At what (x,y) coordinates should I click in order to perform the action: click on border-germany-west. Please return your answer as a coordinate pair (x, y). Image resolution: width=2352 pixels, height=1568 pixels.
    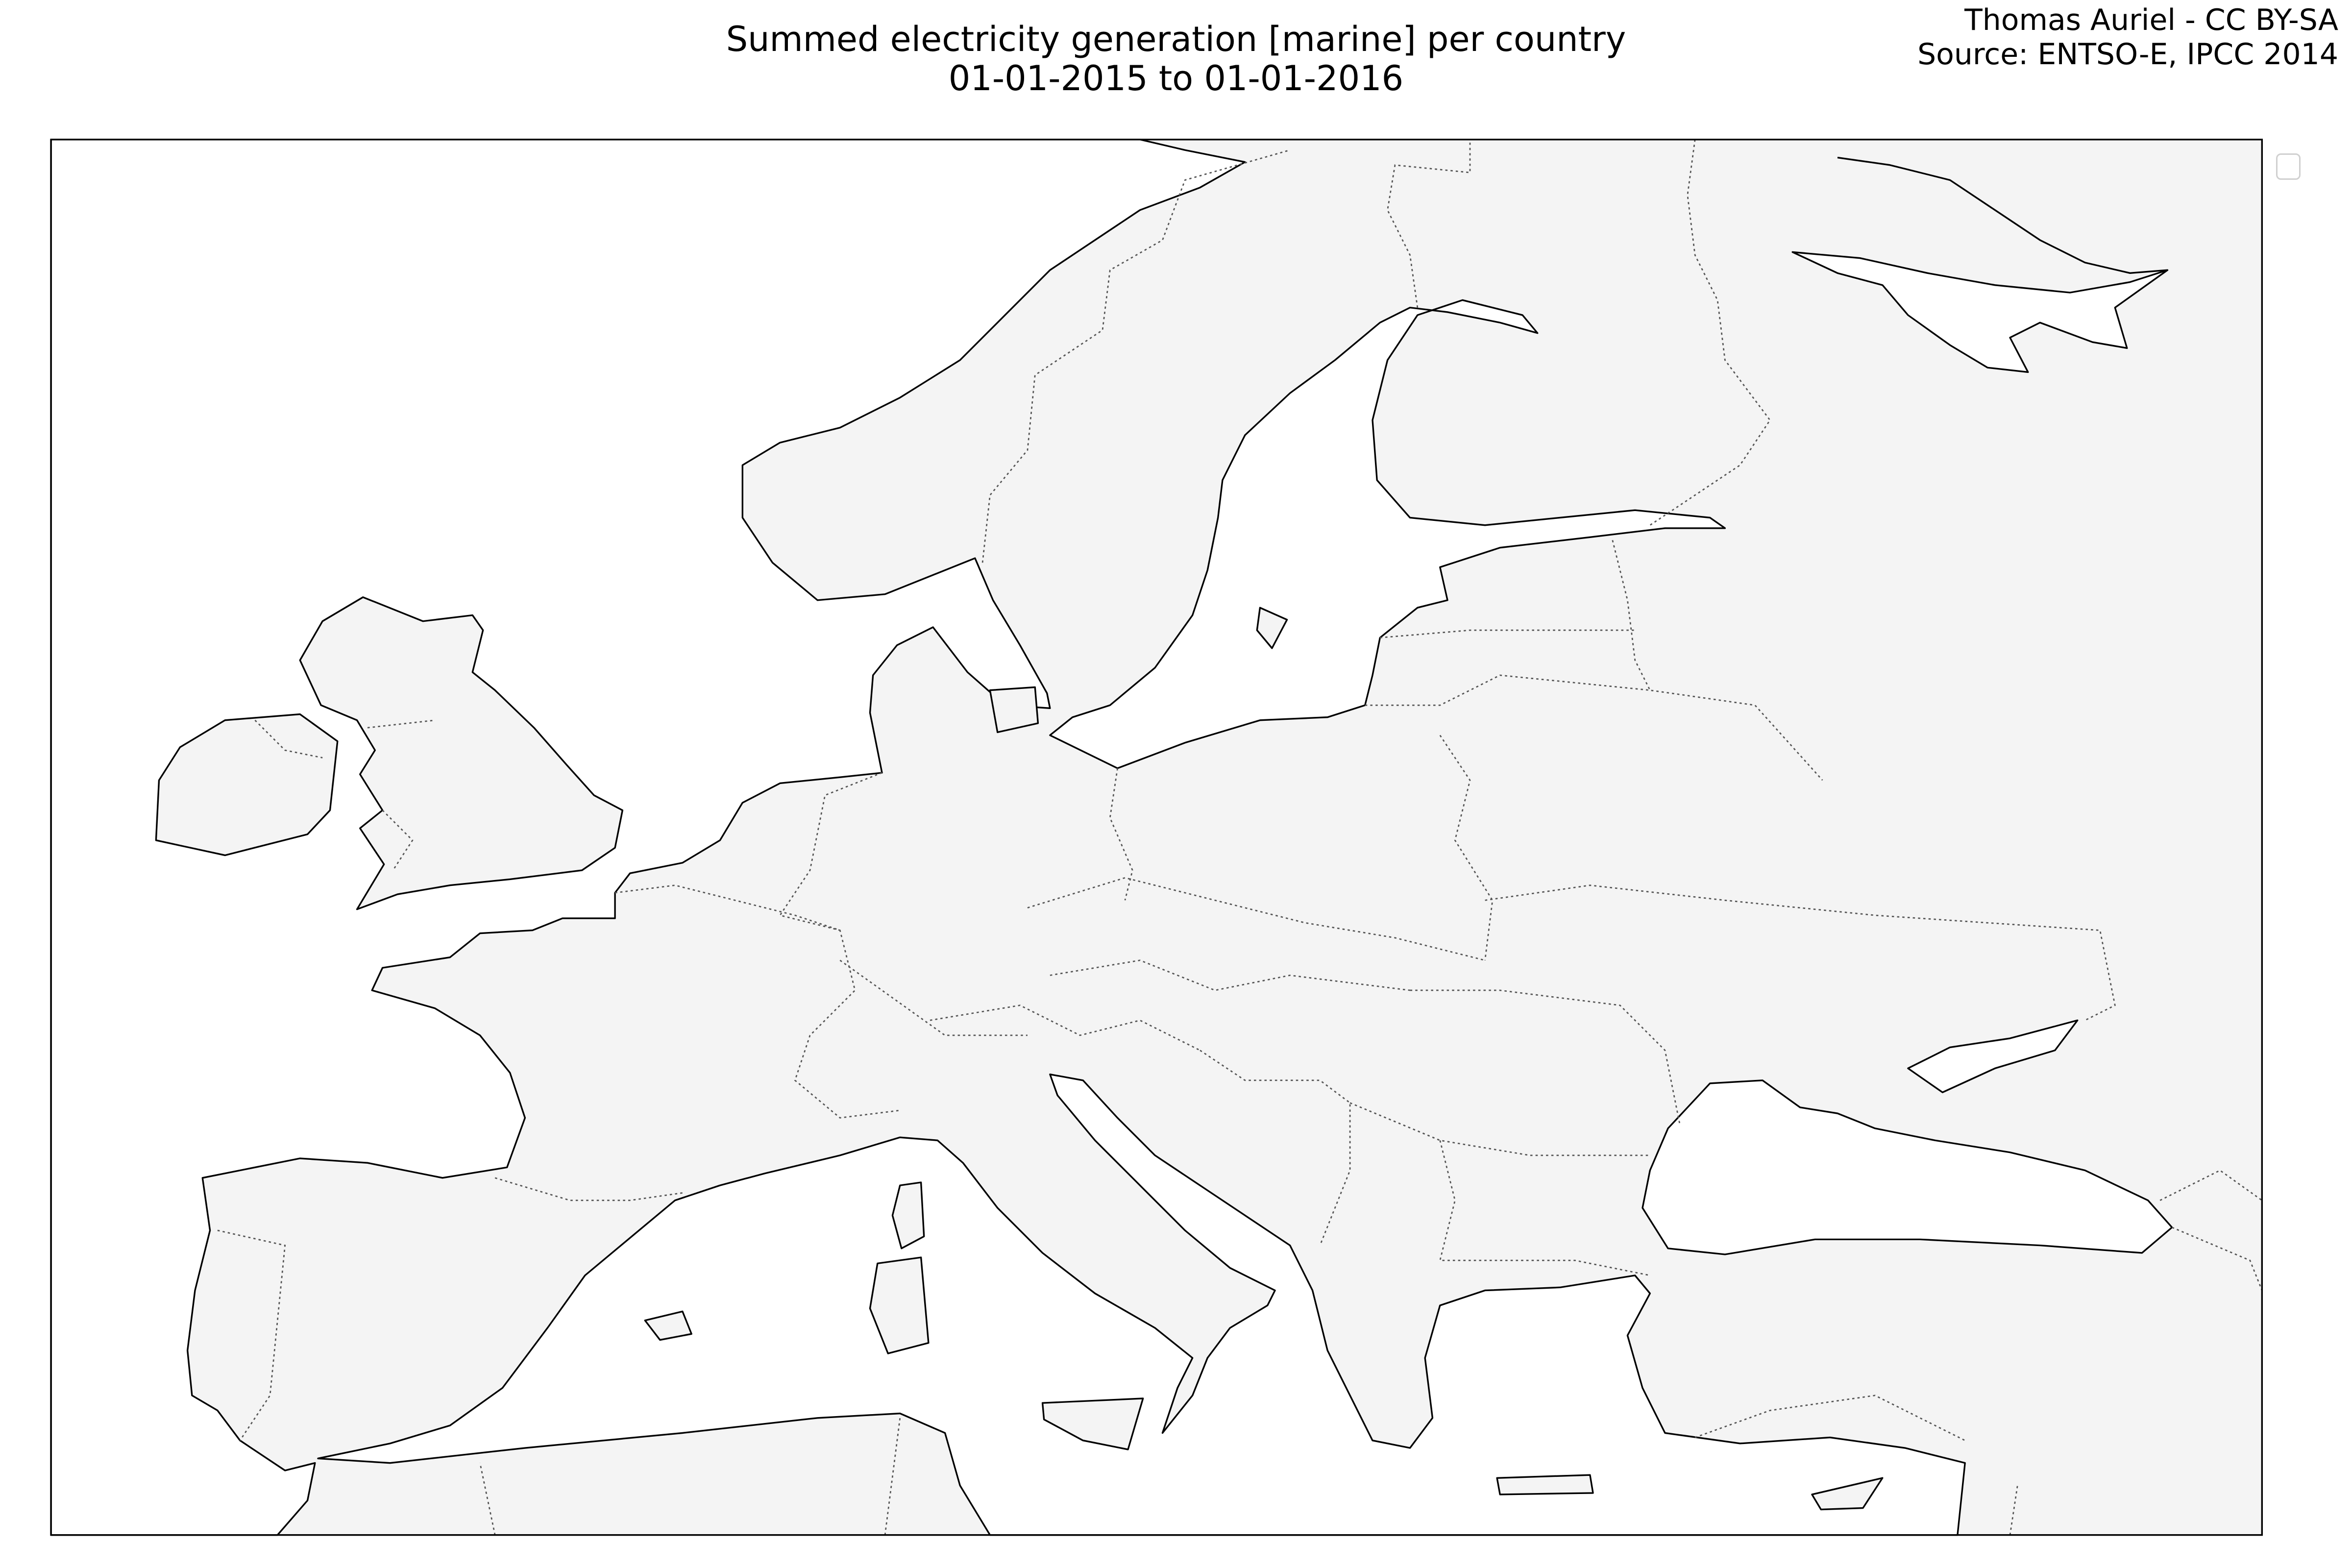
    Looking at the image, I should click on (903, 904).